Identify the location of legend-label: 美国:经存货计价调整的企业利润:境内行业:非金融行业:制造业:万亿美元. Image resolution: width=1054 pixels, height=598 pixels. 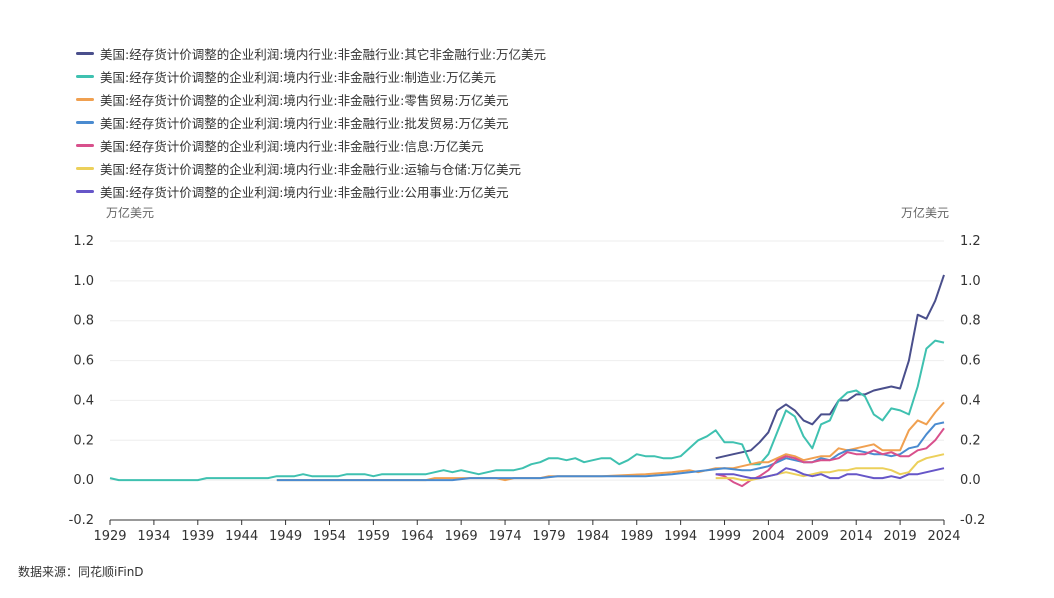
(298, 77).